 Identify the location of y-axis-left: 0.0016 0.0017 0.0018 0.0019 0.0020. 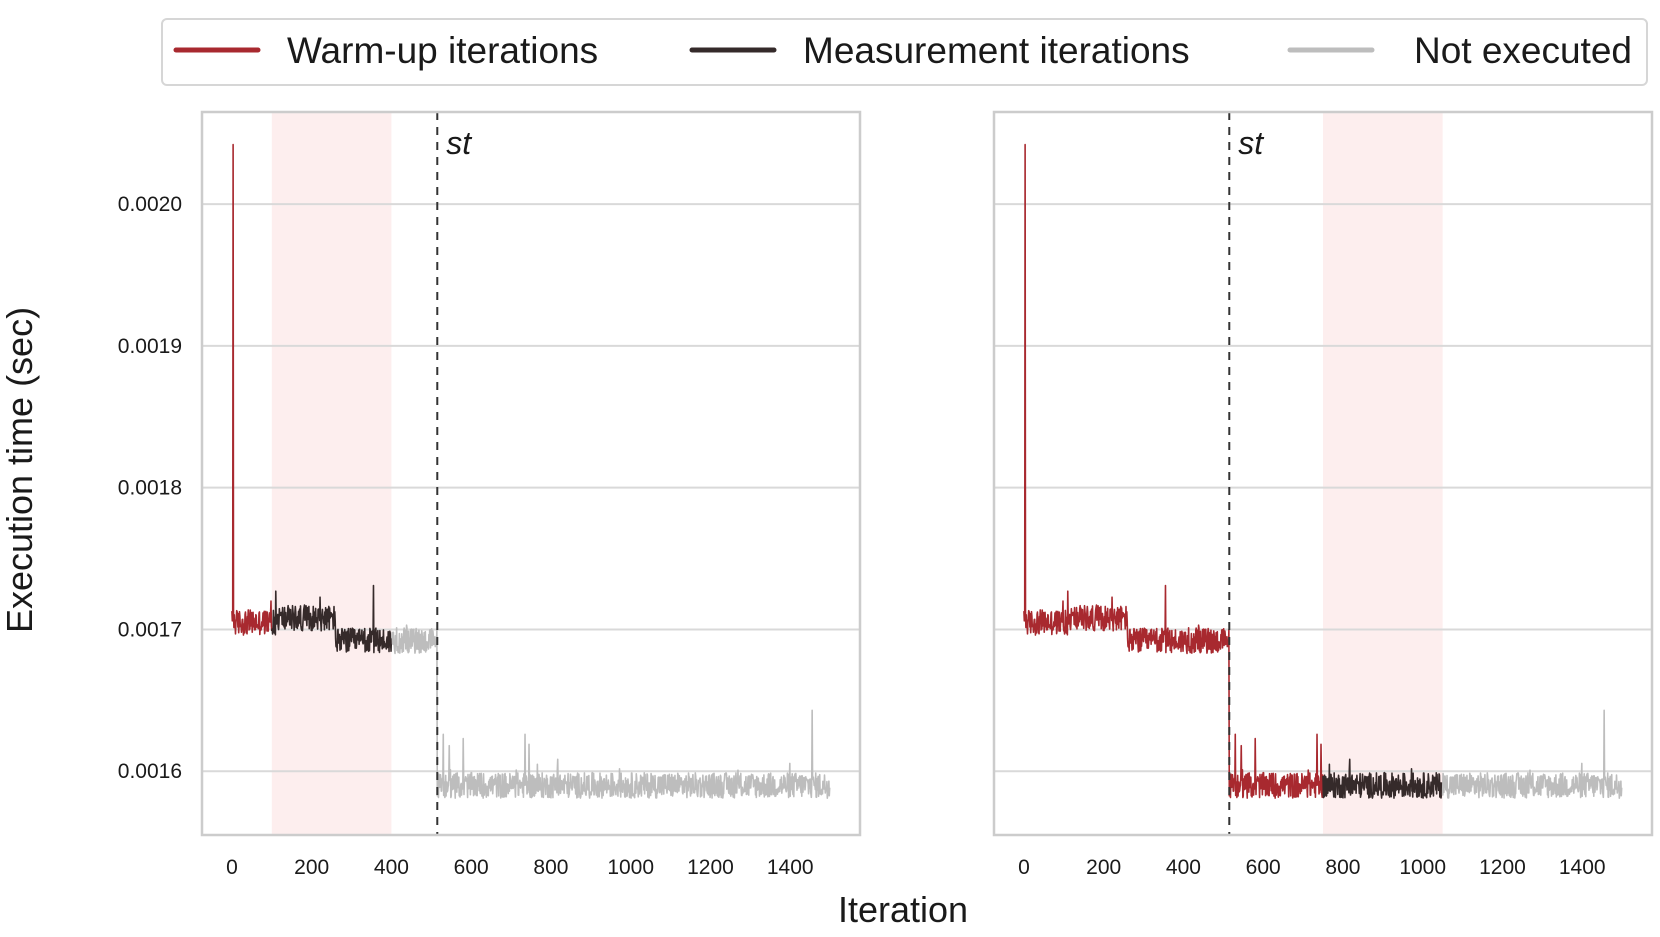
(150, 488).